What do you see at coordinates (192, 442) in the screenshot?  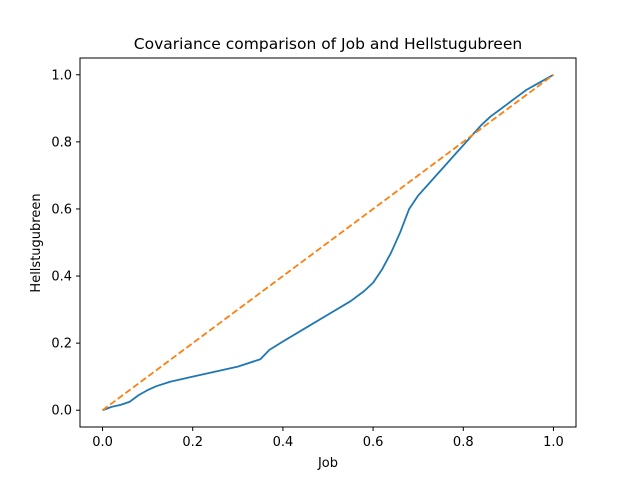 I see `x-tick-label: 0.2` at bounding box center [192, 442].